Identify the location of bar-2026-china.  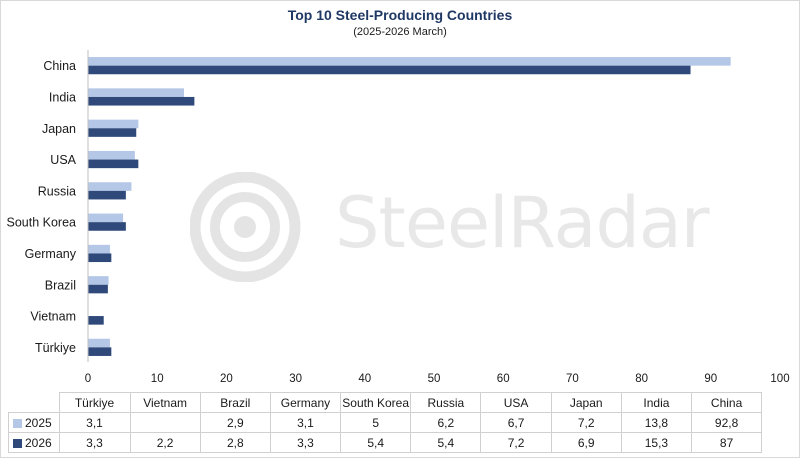
(389, 70).